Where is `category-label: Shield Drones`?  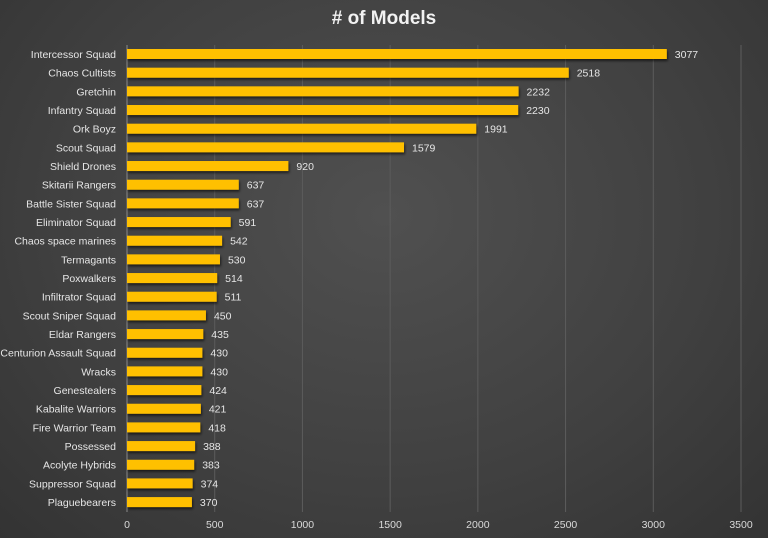
category-label: Shield Drones is located at coordinates (83, 167).